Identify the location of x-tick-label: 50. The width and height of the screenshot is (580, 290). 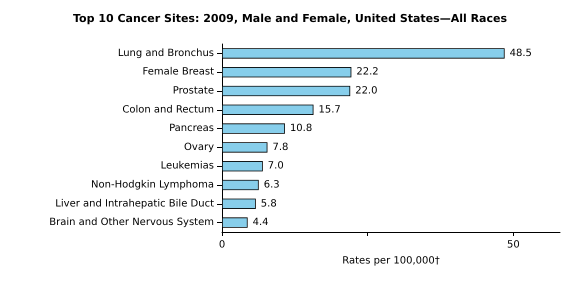
(513, 245).